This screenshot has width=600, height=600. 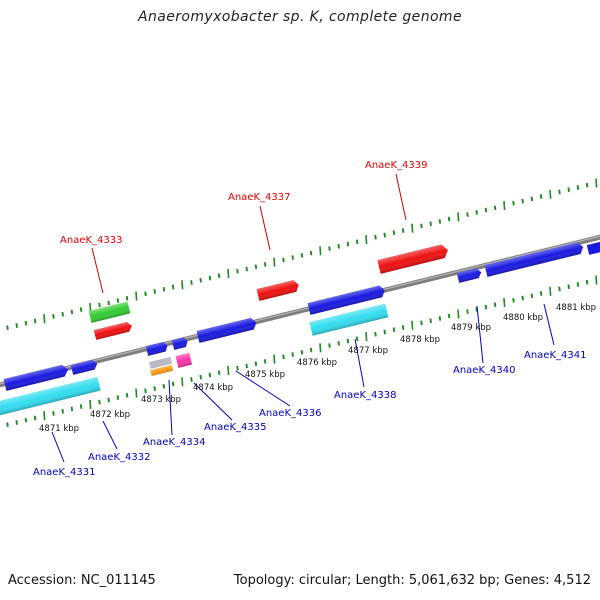 What do you see at coordinates (82, 580) in the screenshot?
I see `accession-text: Accession: NC_011145` at bounding box center [82, 580].